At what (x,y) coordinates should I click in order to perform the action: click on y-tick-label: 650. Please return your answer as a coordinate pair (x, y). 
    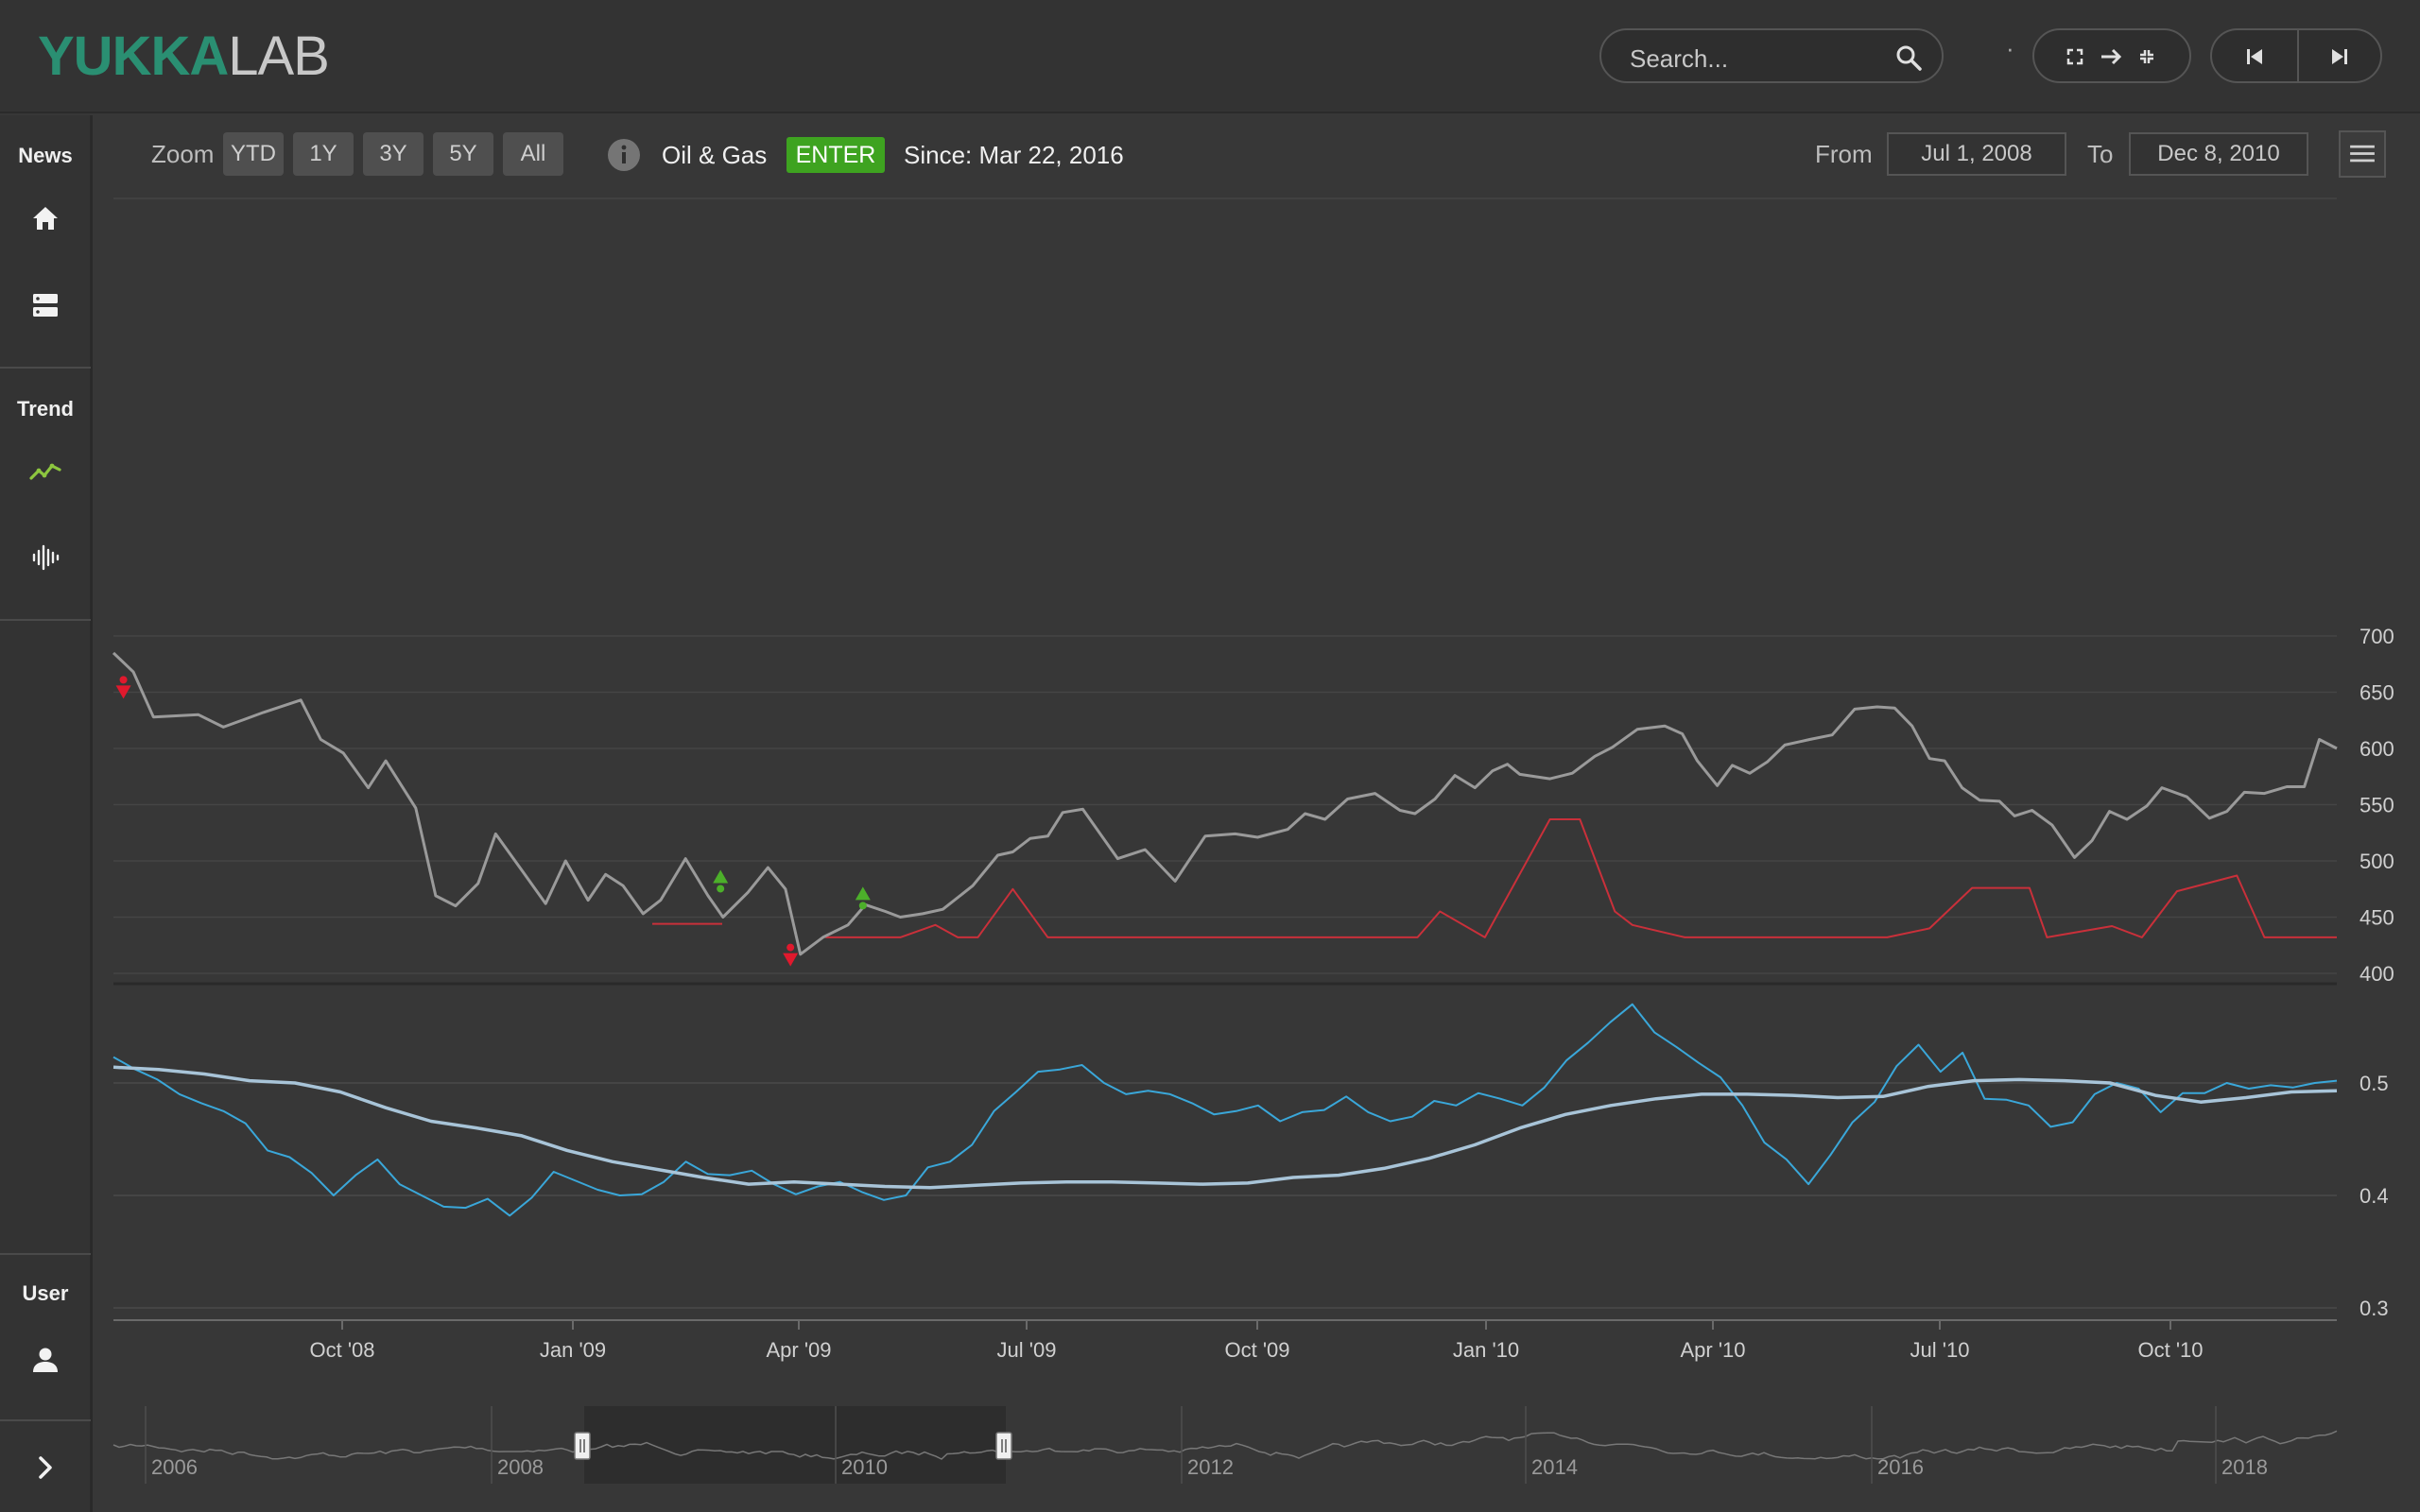
    Looking at the image, I should click on (2377, 693).